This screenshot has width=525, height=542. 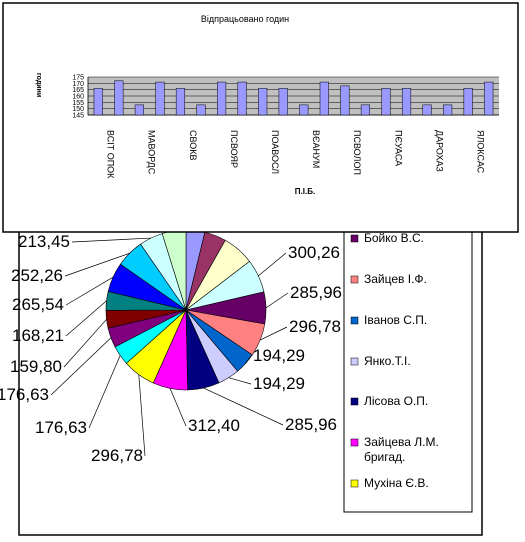 What do you see at coordinates (37, 275) in the screenshot?
I see `pie-data-label: 252,26` at bounding box center [37, 275].